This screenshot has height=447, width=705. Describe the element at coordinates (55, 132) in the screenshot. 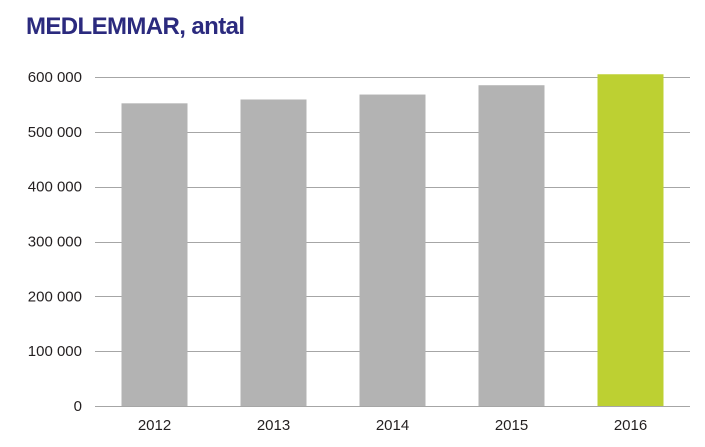

I see `y-tick-label: 500 000` at that location.